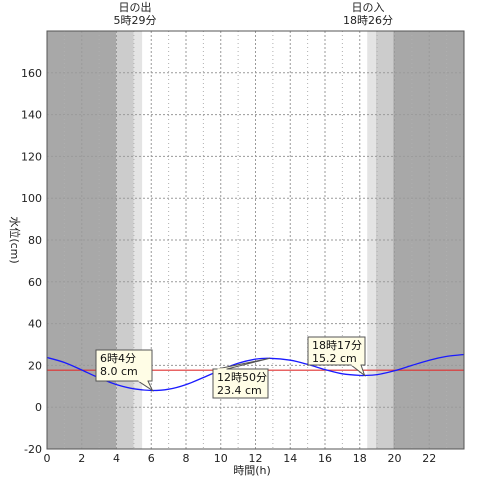 The image size is (480, 480). Describe the element at coordinates (135, 7) in the screenshot. I see `sunrise-label: 日の出` at that location.